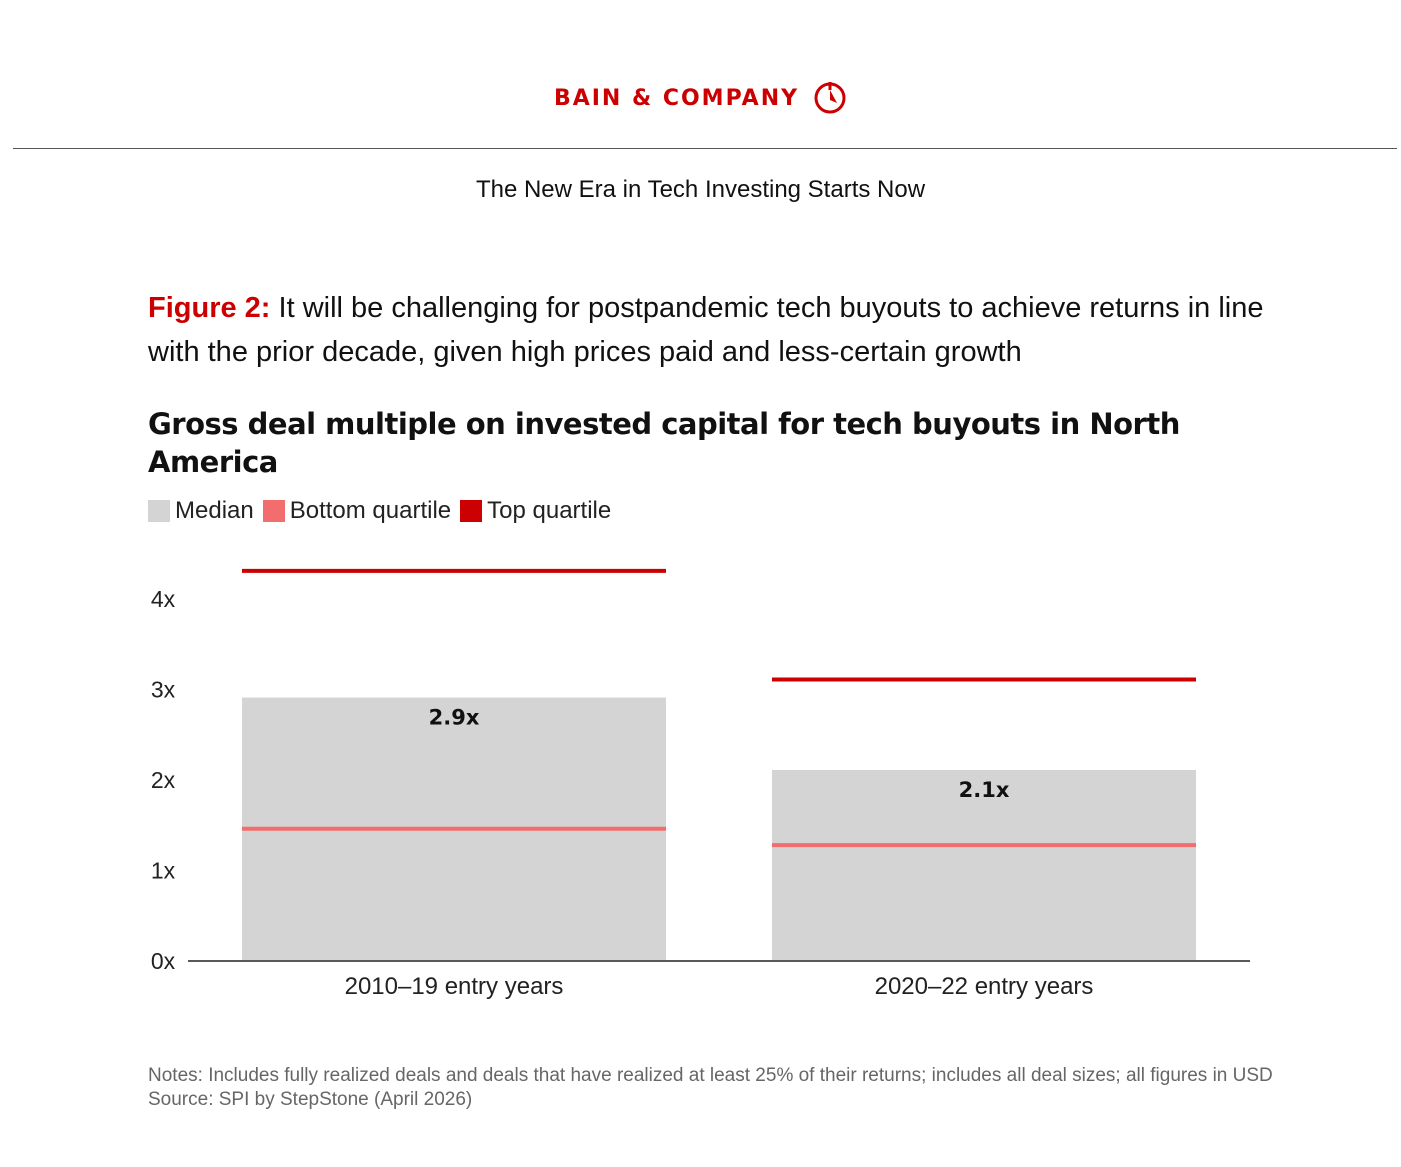 Image resolution: width=1401 pixels, height=1167 pixels. I want to click on bain-compass-icon, so click(830, 98).